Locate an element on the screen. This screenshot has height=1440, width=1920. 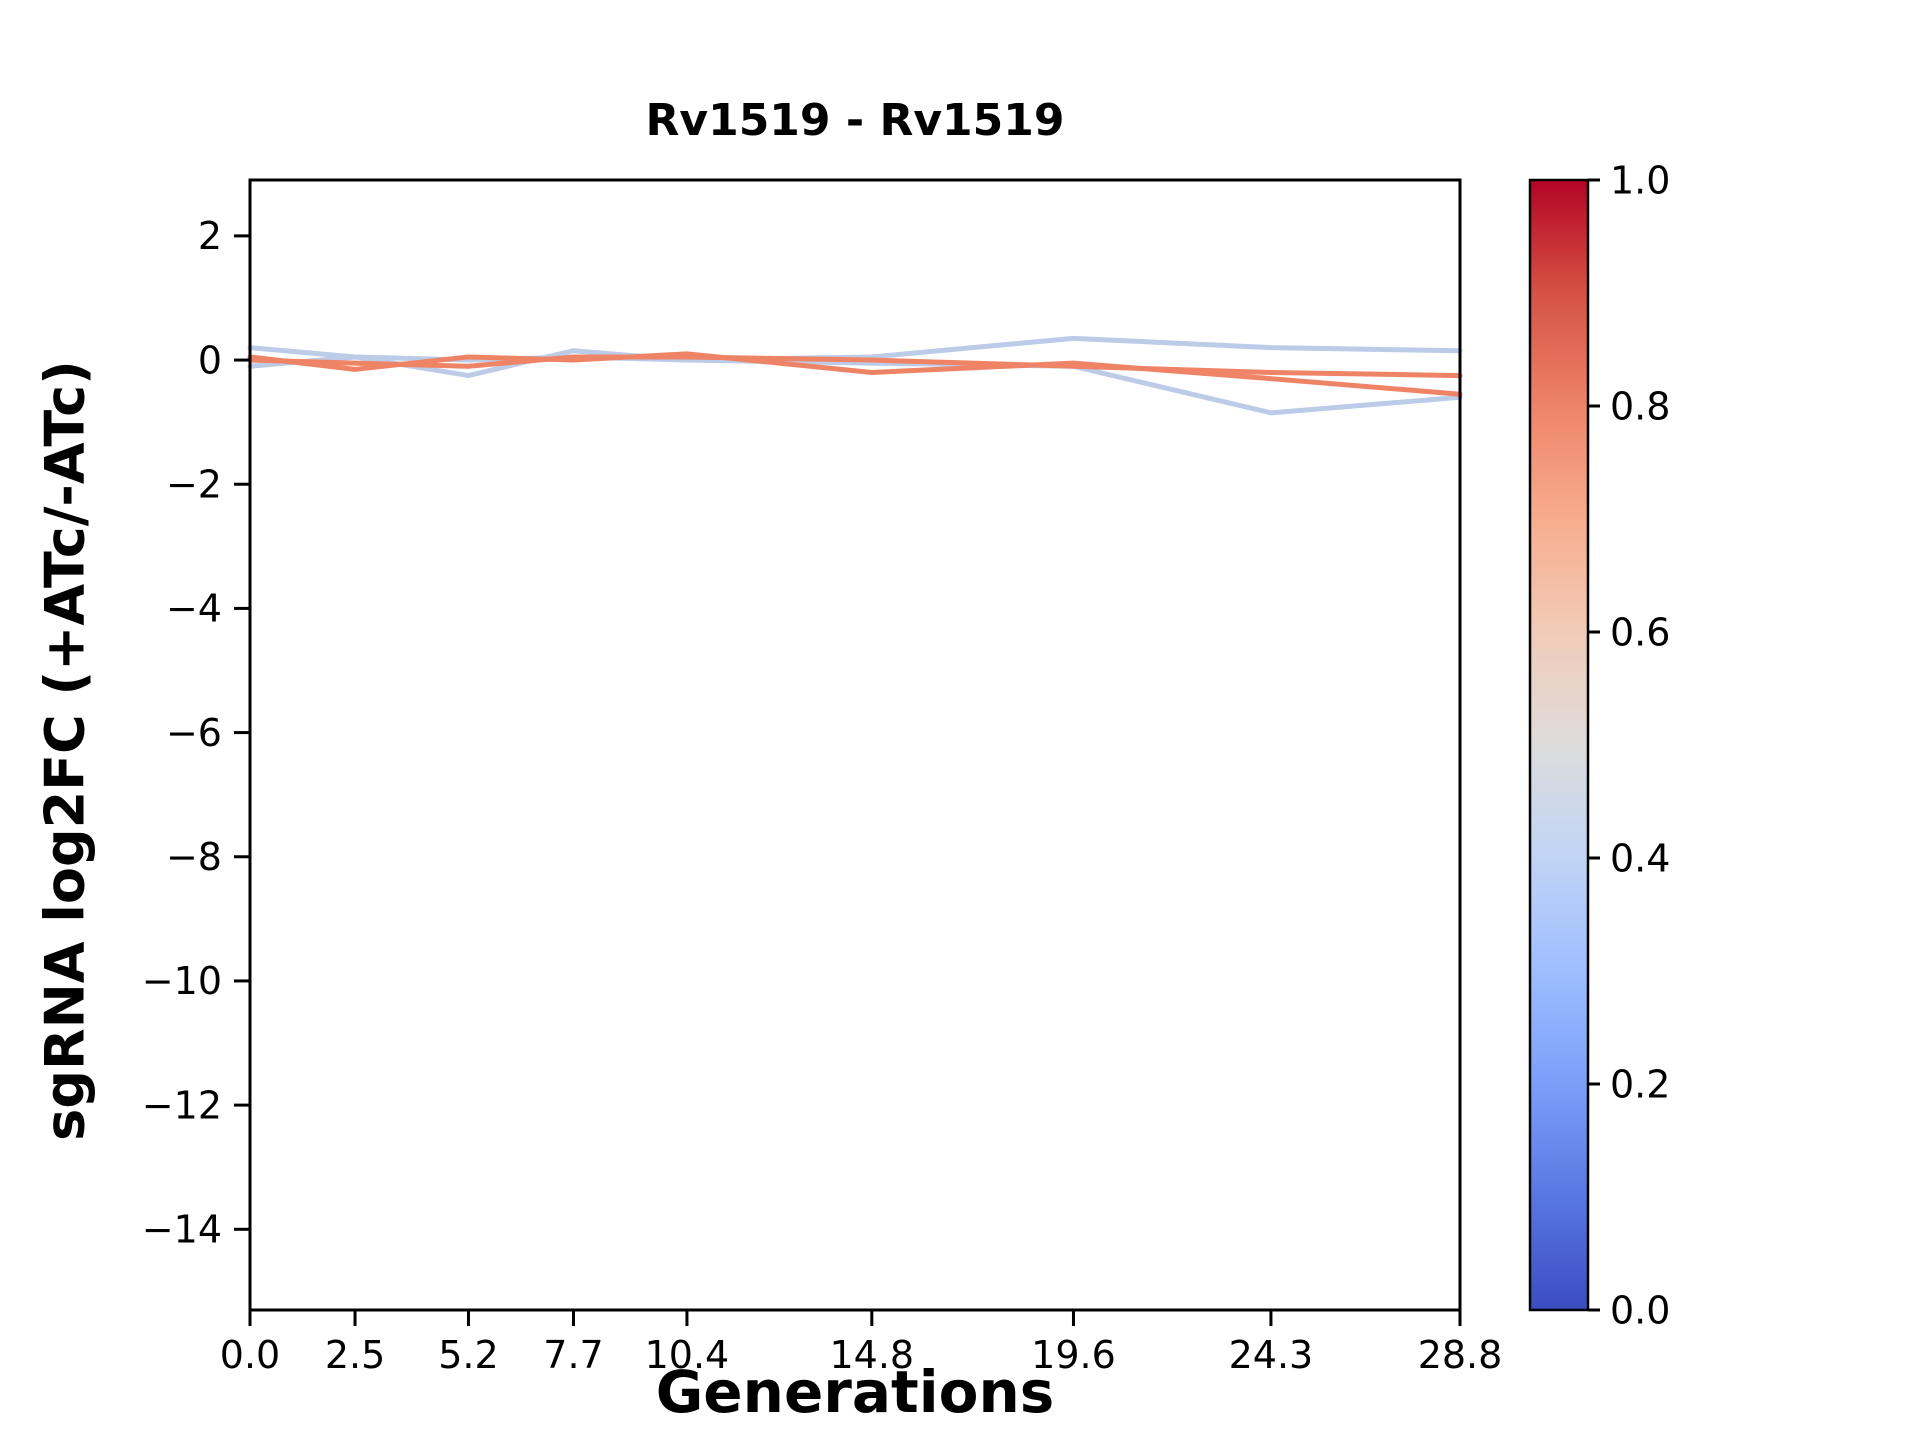
x-tick-label: 7.7 is located at coordinates (573, 1355).